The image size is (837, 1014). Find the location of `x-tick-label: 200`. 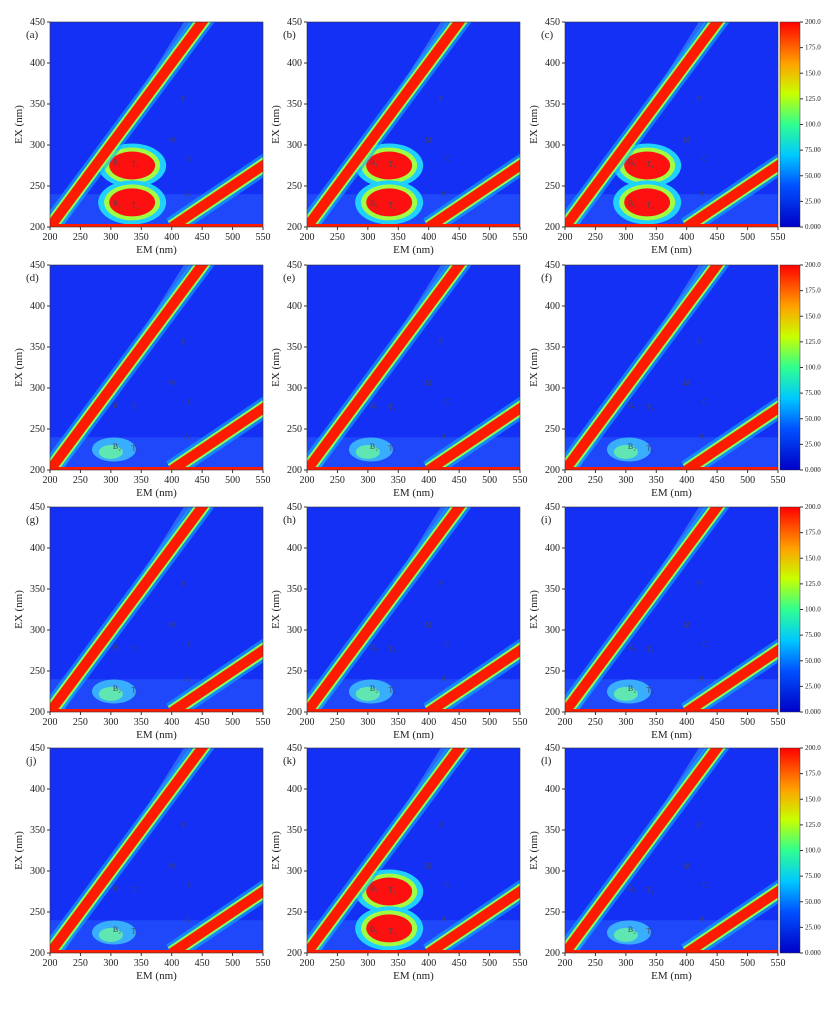

x-tick-label: 200 is located at coordinates (565, 237).